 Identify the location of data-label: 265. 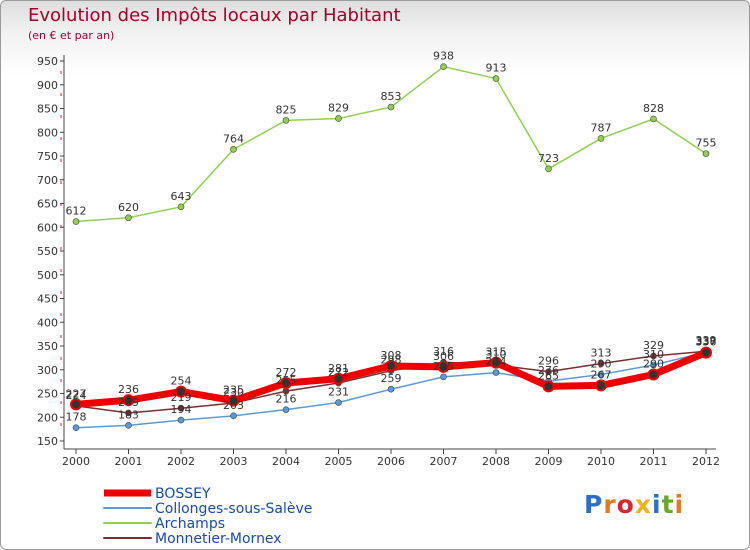
(548, 375).